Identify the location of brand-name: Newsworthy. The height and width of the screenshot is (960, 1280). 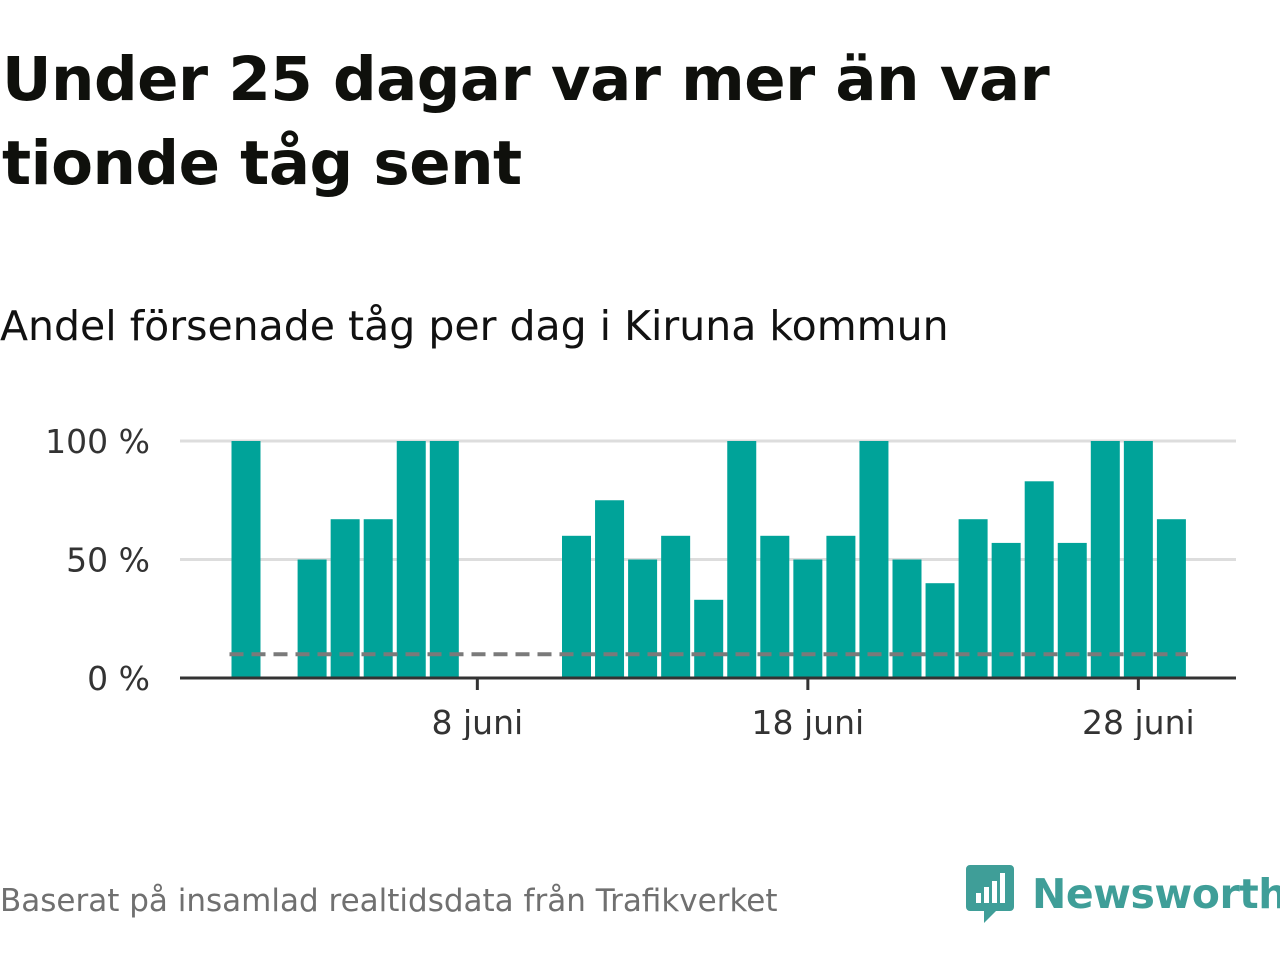
(1156, 894).